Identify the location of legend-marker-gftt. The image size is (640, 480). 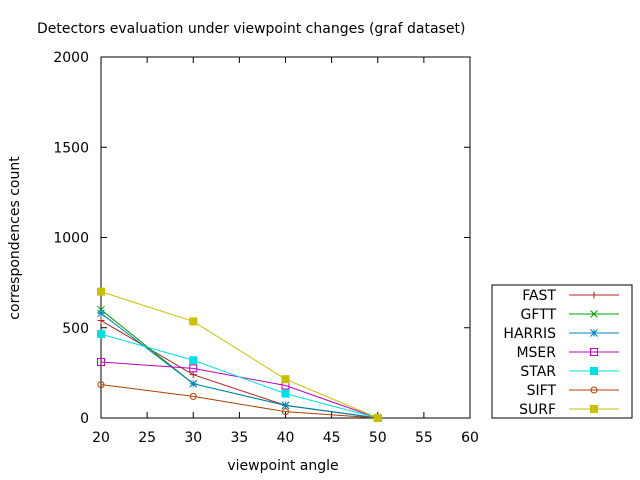
(594, 314).